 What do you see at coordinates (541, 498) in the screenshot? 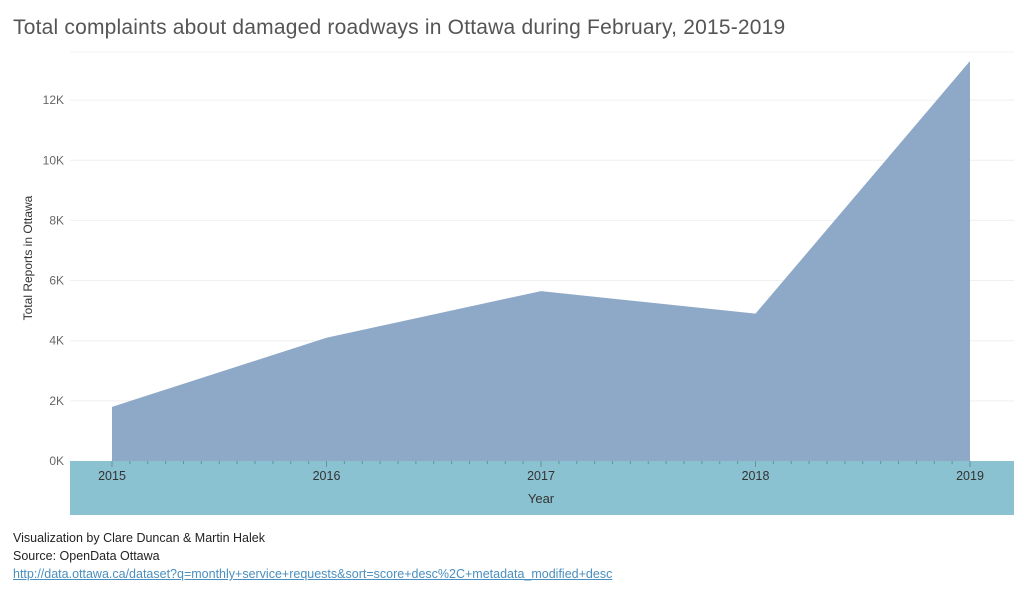
I see `x-axis-label: Year` at bounding box center [541, 498].